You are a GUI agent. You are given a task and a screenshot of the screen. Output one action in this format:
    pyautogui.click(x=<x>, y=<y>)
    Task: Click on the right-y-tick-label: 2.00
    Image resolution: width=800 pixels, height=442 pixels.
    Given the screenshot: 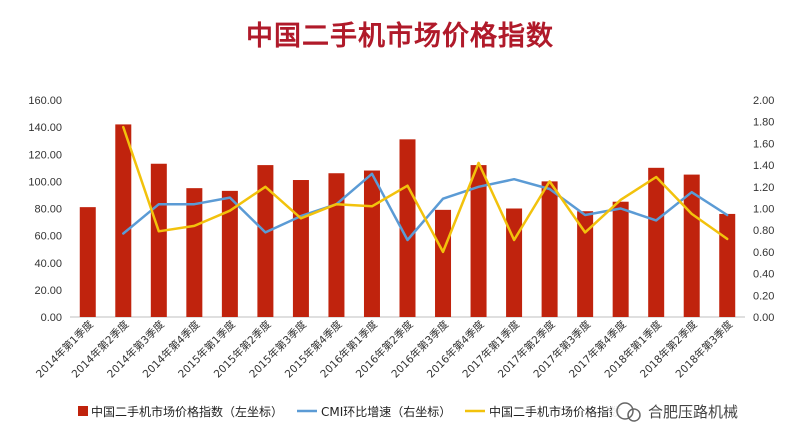 What is the action you would take?
    pyautogui.click(x=763, y=101)
    